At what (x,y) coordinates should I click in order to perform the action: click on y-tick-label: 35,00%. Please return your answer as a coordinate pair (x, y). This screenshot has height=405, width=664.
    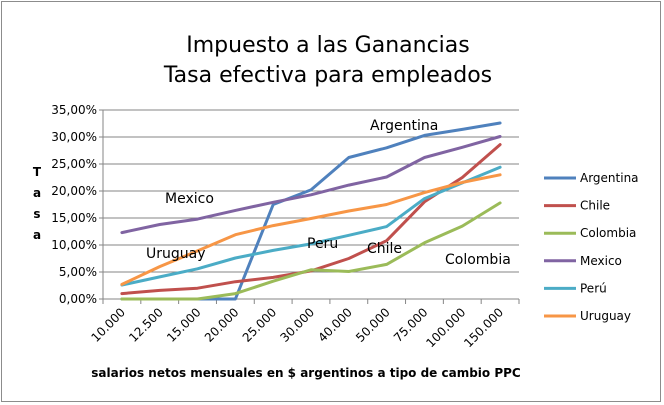
    Looking at the image, I should click on (74, 110).